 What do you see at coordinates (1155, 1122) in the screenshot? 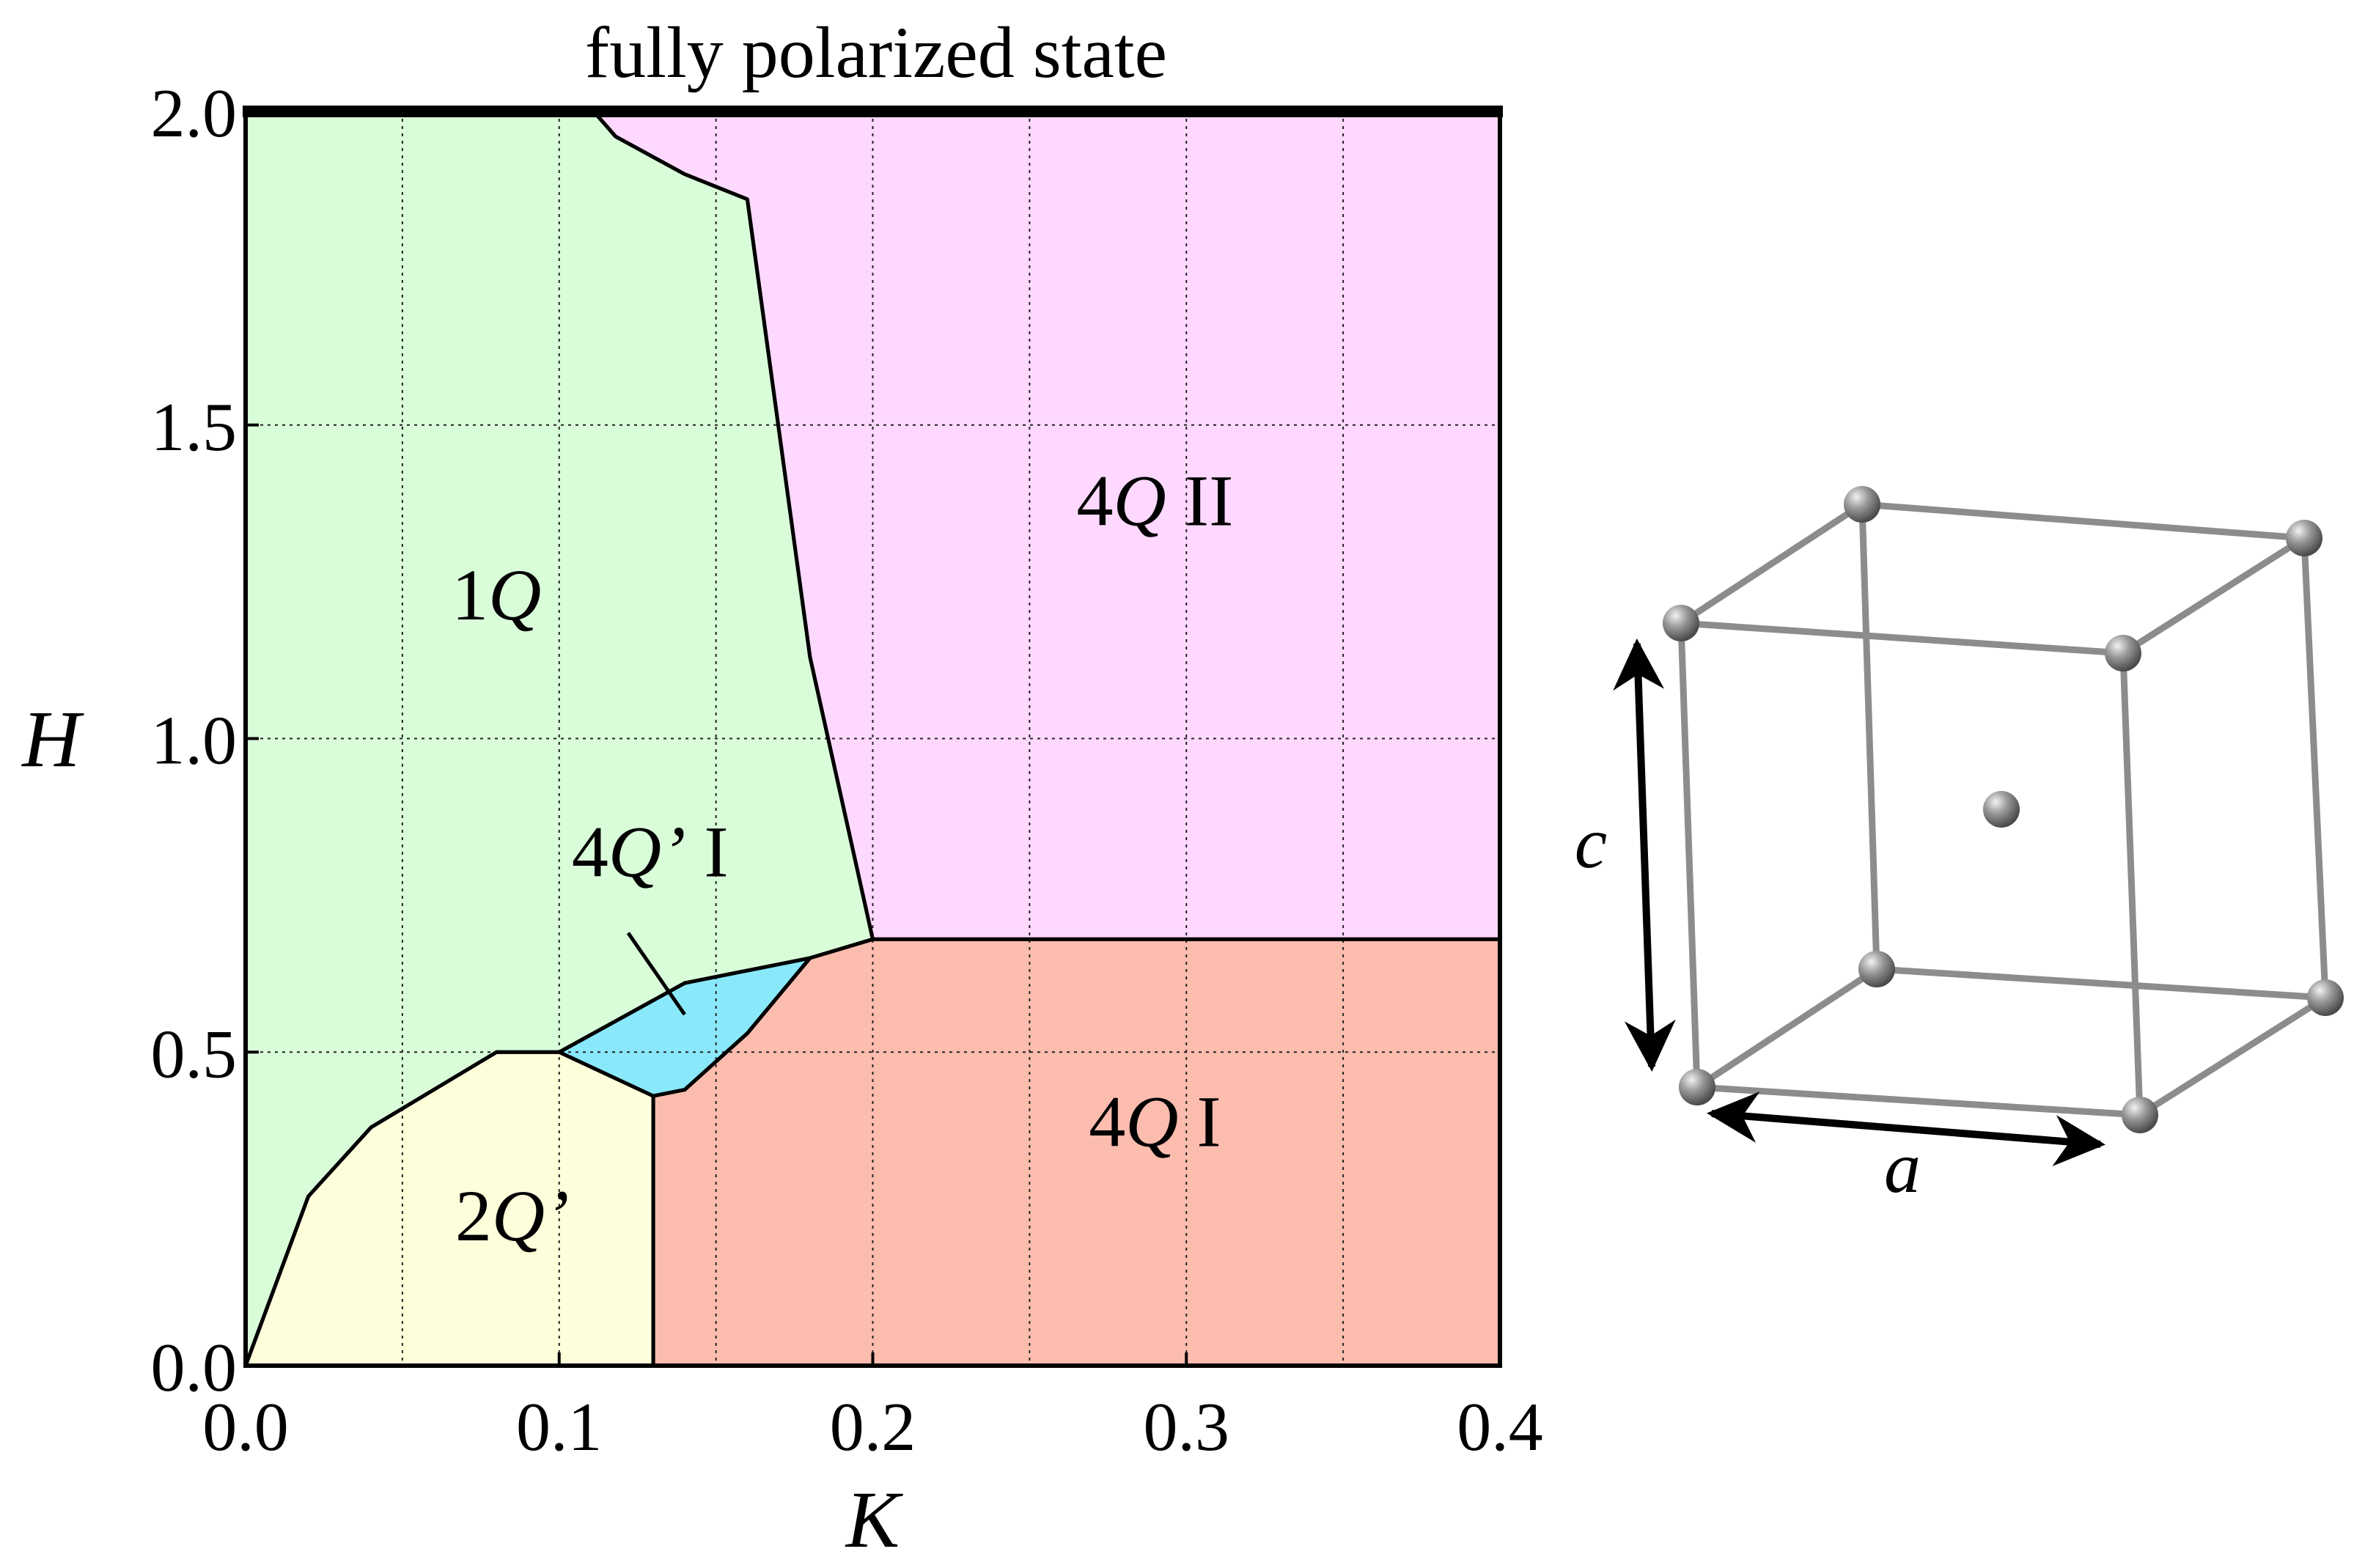
I see `region-label: 4Q I` at bounding box center [1155, 1122].